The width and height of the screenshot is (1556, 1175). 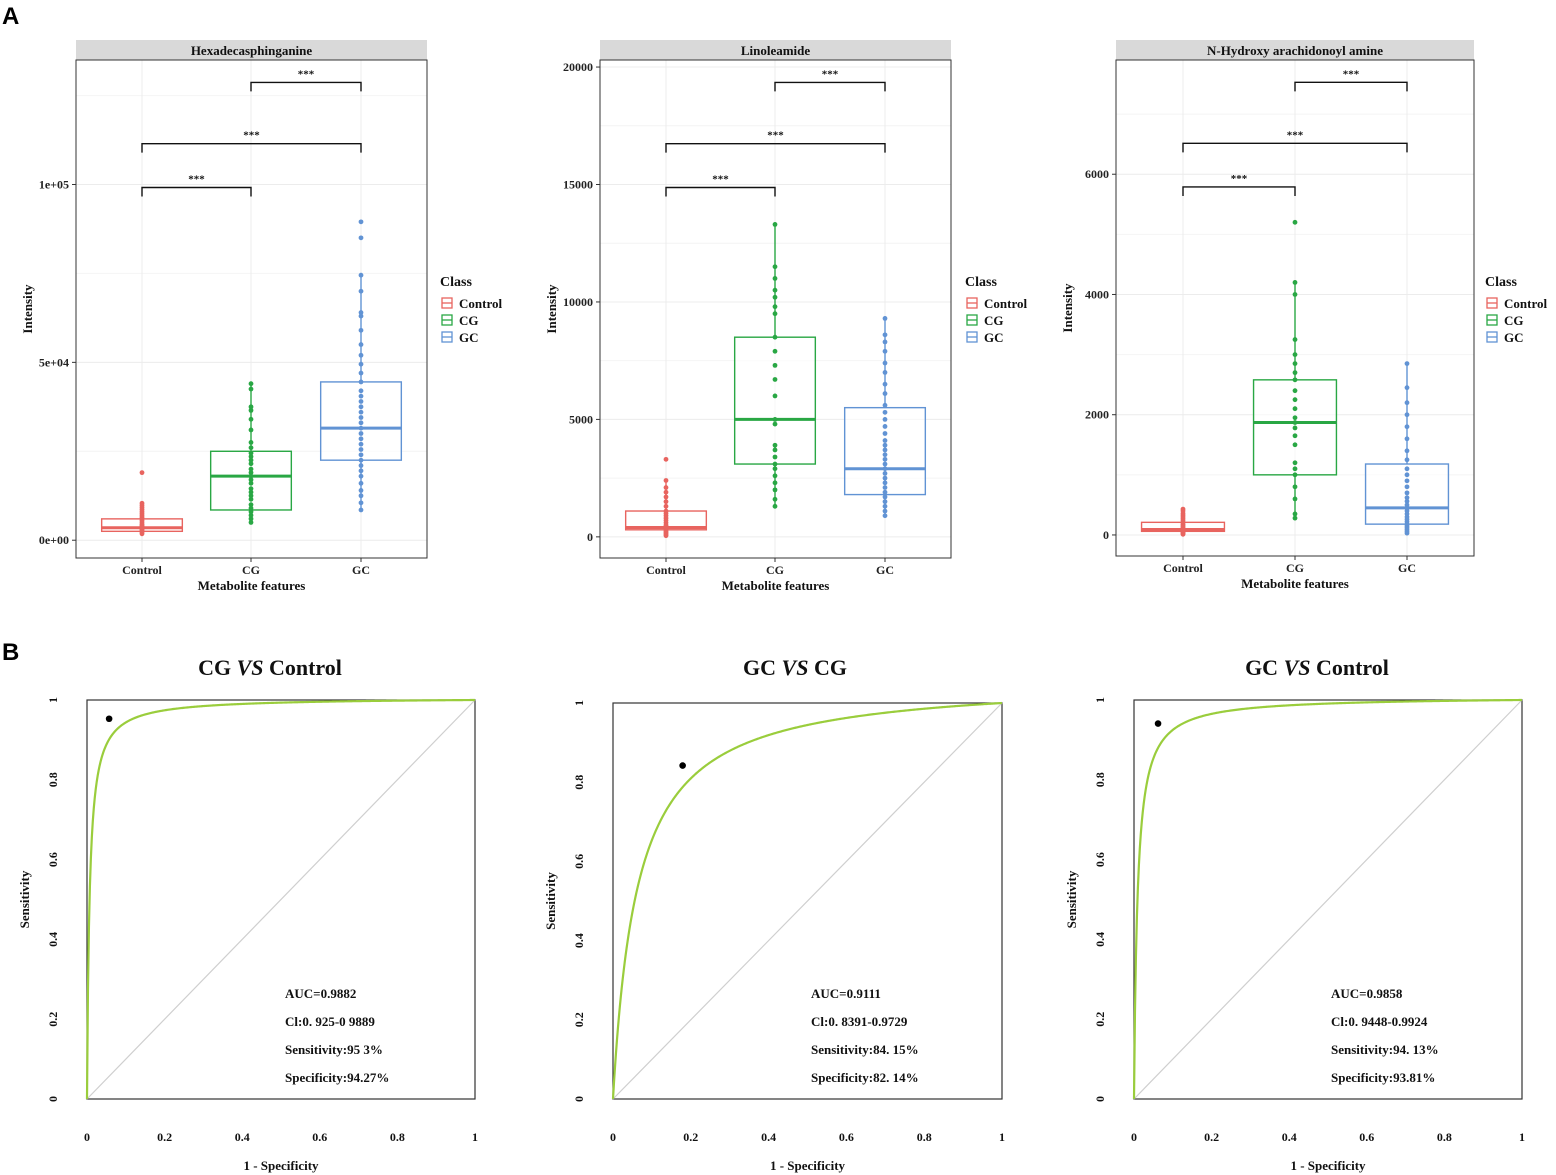 I want to click on roc-stat-line: AUC=0.9882, so click(x=320, y=993).